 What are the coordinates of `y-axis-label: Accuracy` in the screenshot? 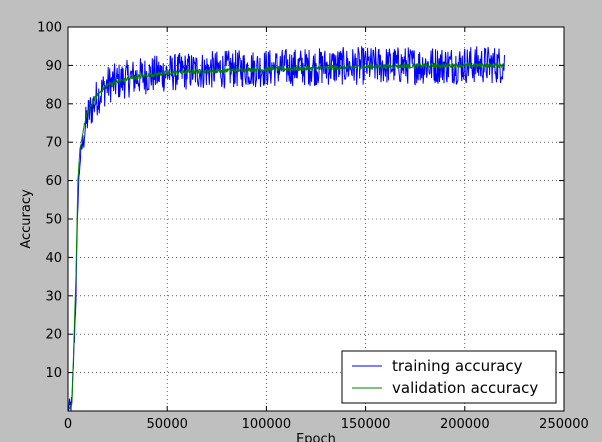 It's located at (26, 219).